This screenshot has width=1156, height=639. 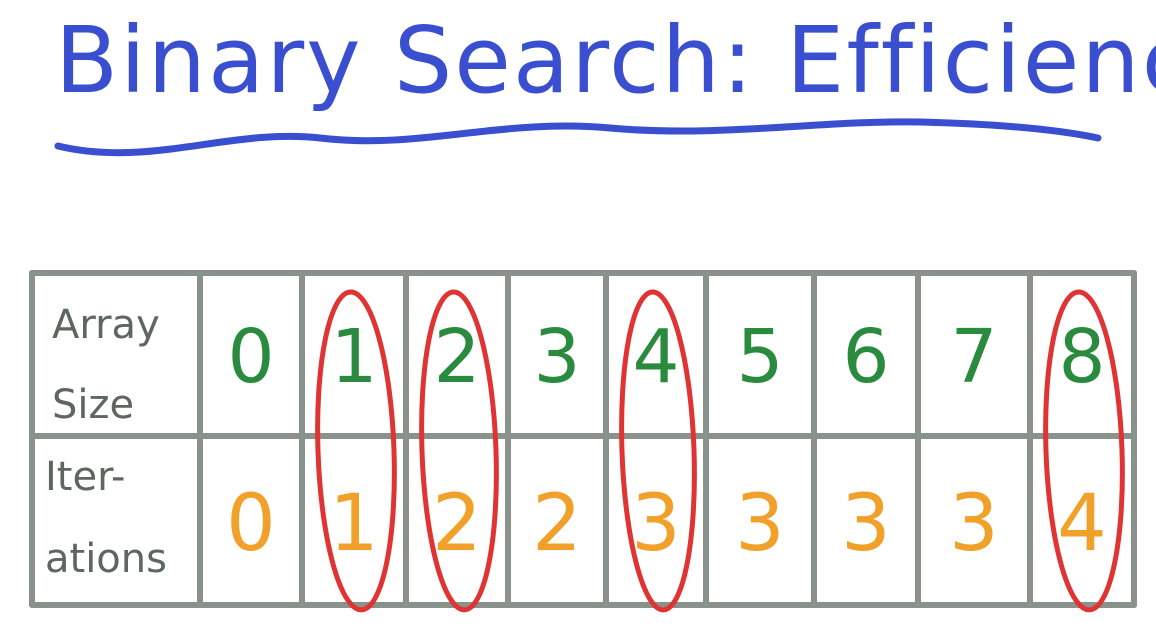 I want to click on row-label-iterations-line1: Iter-, so click(x=85, y=477).